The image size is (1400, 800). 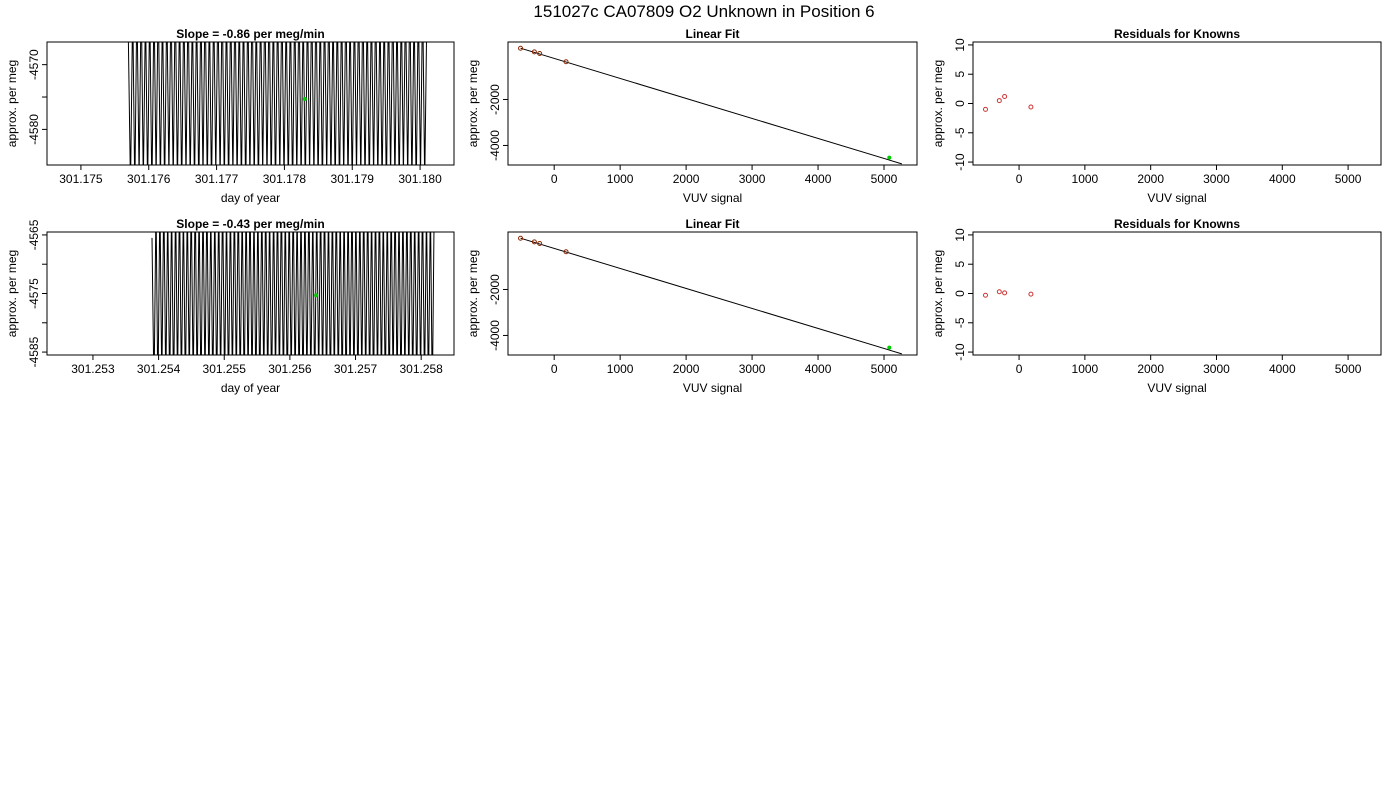 I want to click on y-tick-label: -4580, so click(x=34, y=129).